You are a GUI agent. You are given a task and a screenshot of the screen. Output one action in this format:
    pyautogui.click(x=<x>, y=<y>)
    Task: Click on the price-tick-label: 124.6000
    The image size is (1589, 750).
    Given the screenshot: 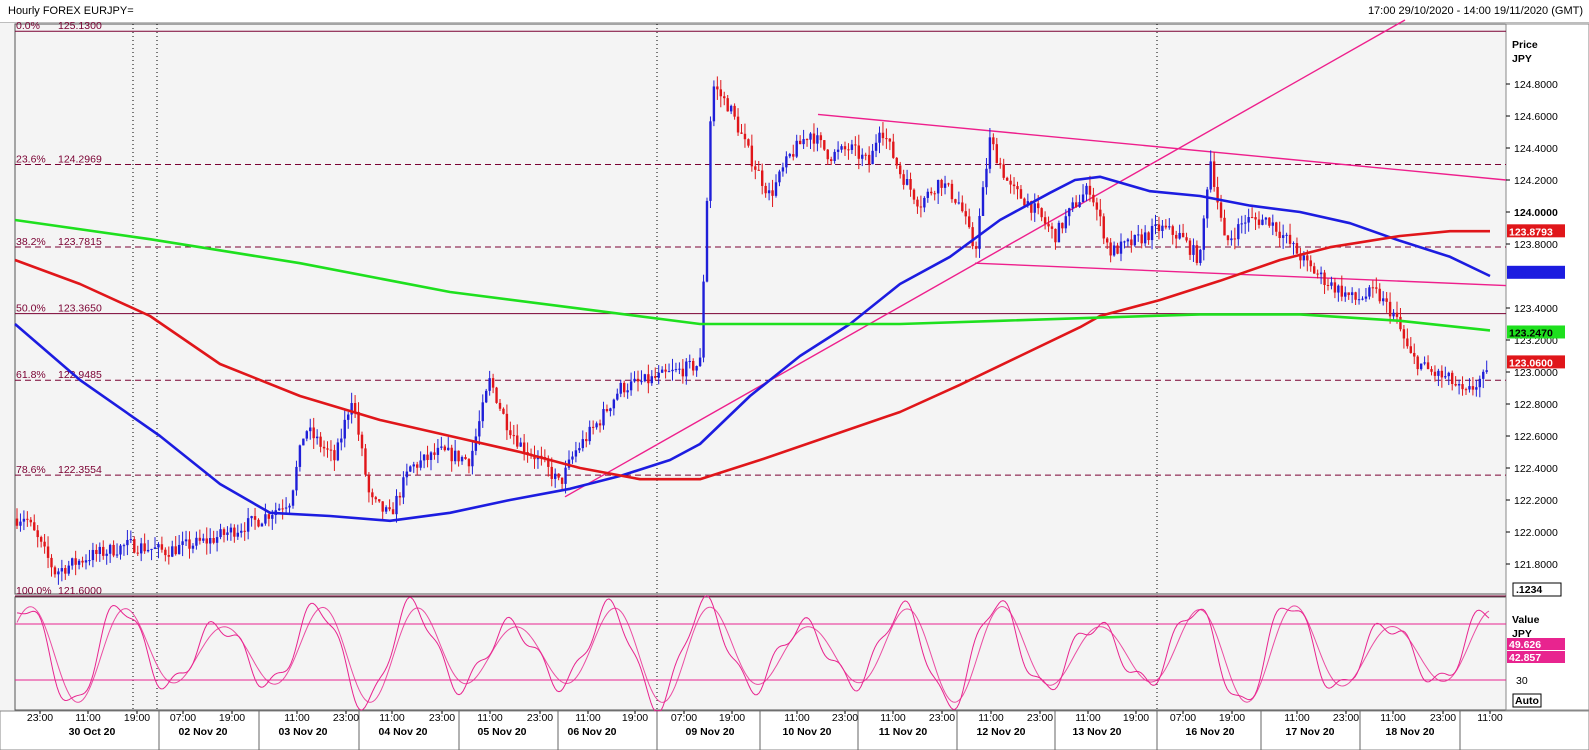 What is the action you would take?
    pyautogui.click(x=1536, y=117)
    